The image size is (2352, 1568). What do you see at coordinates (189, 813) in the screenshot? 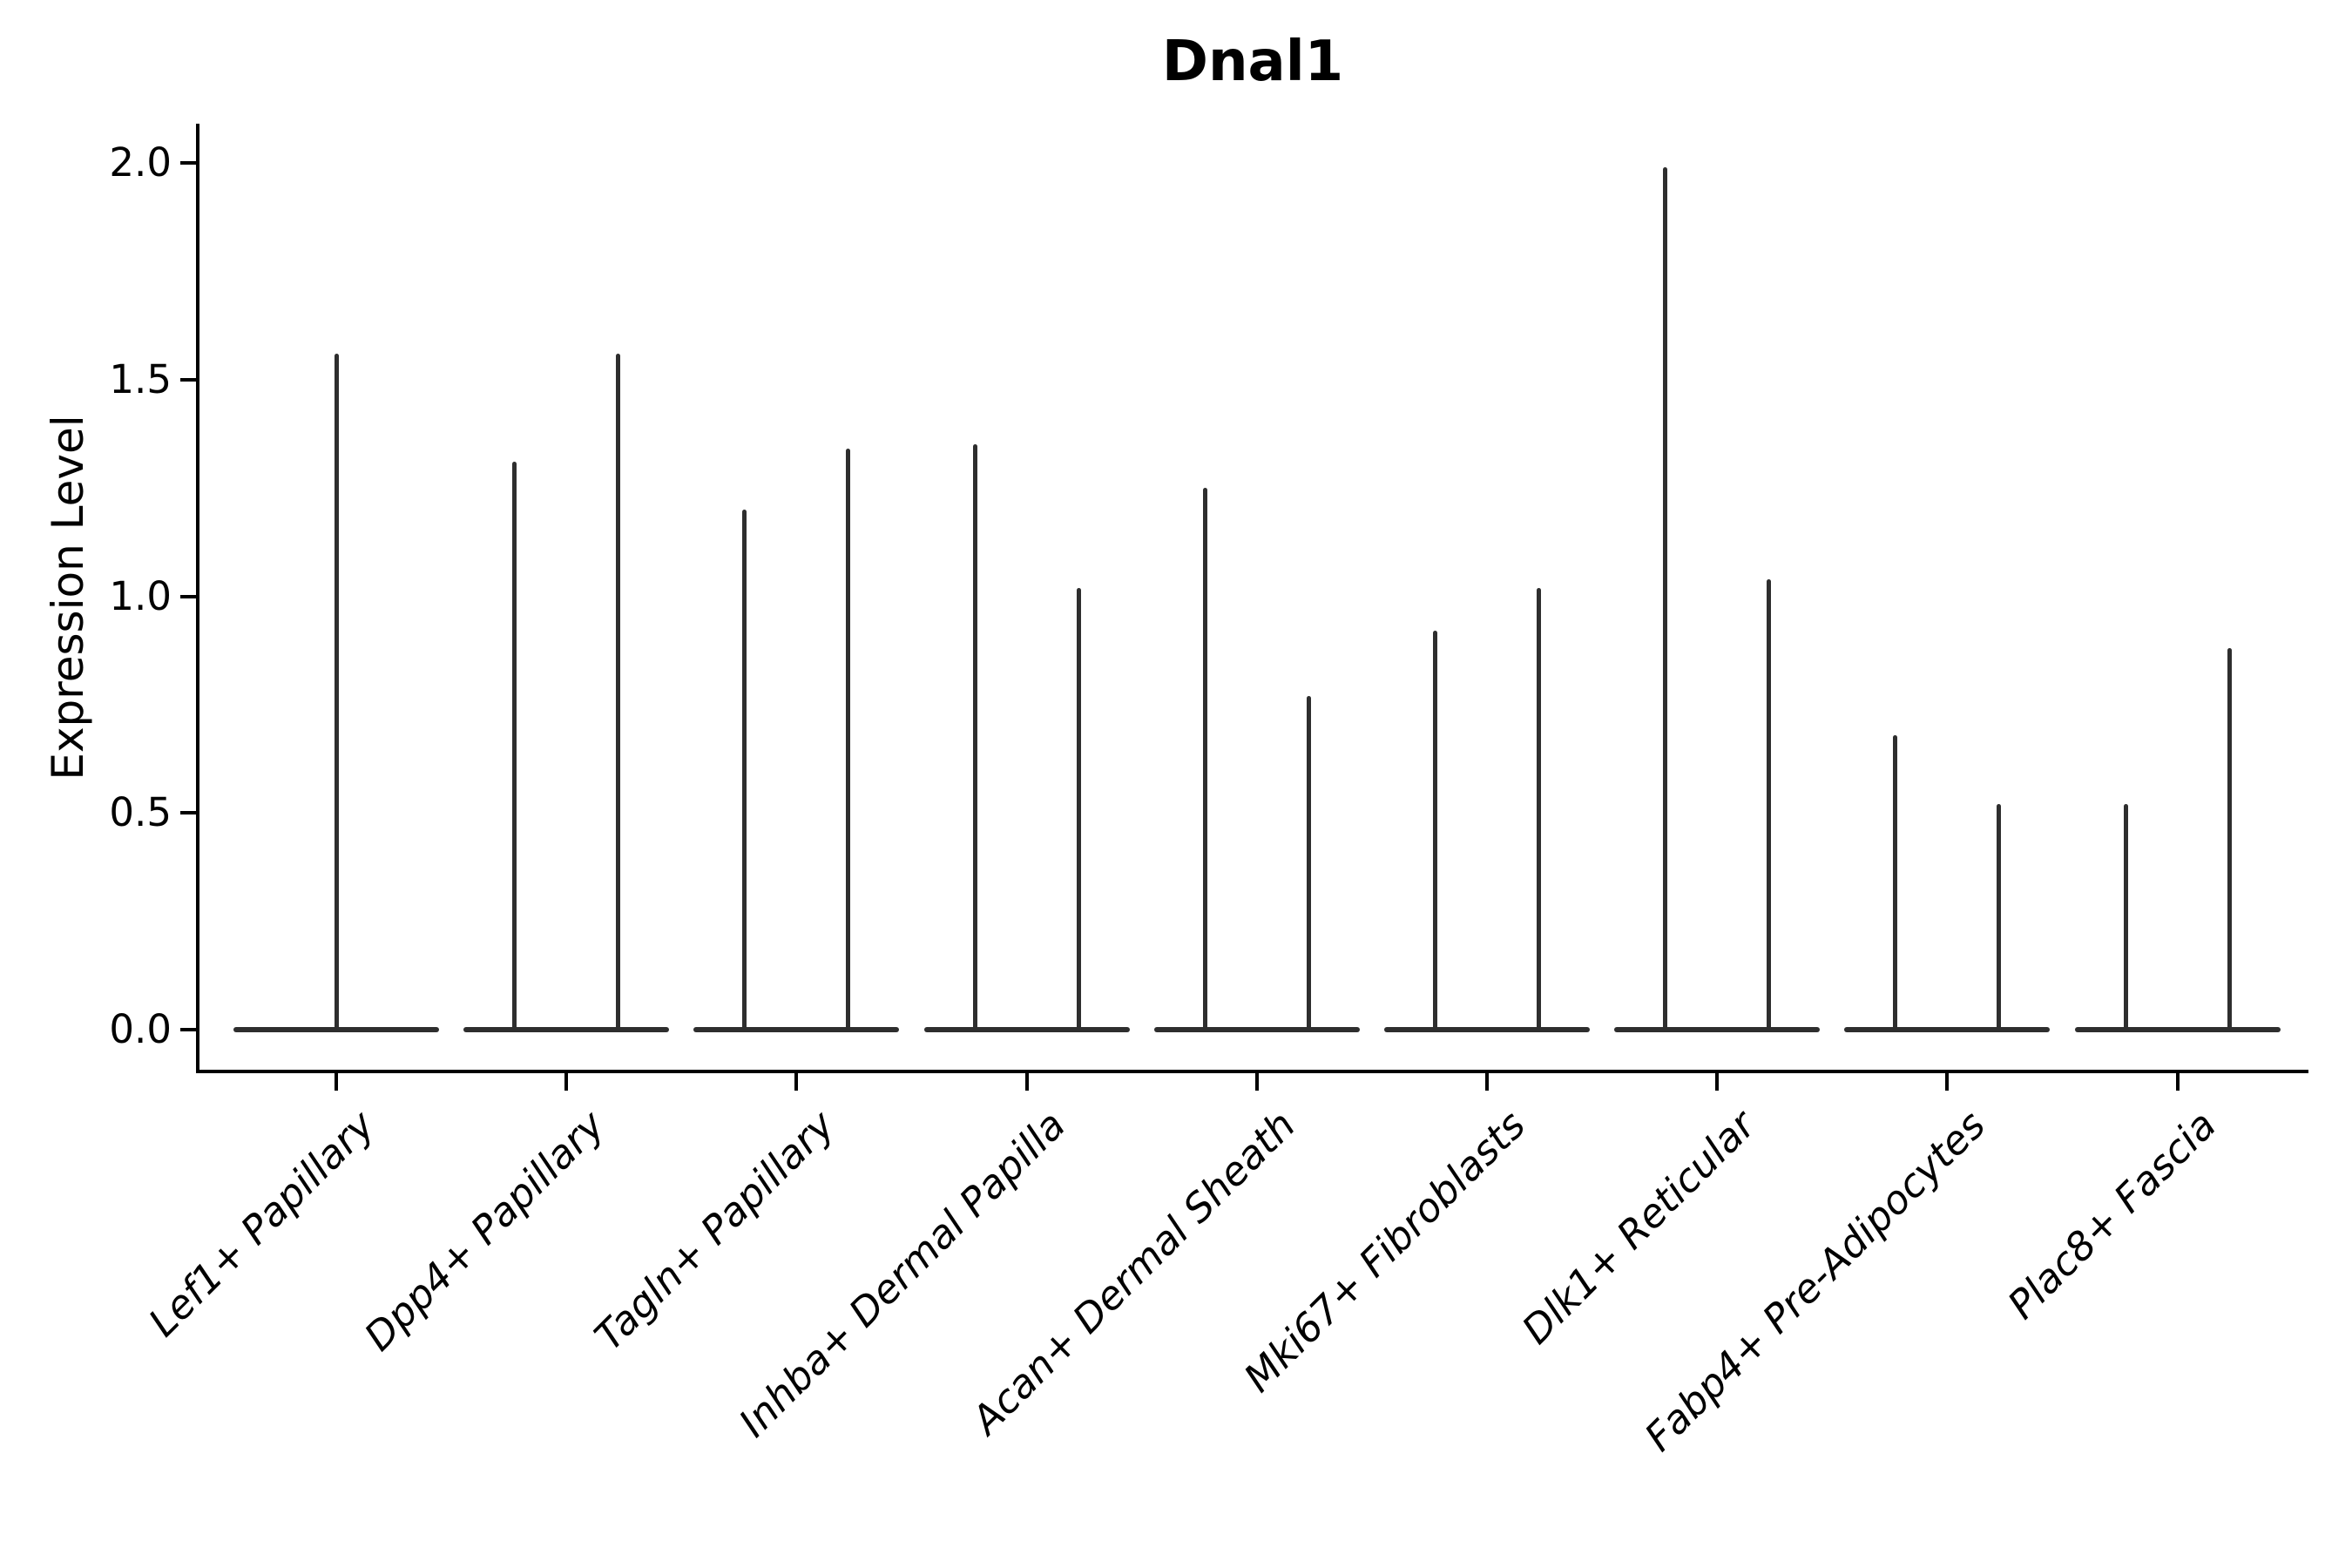
I see `y-tick-mark-0.5` at bounding box center [189, 813].